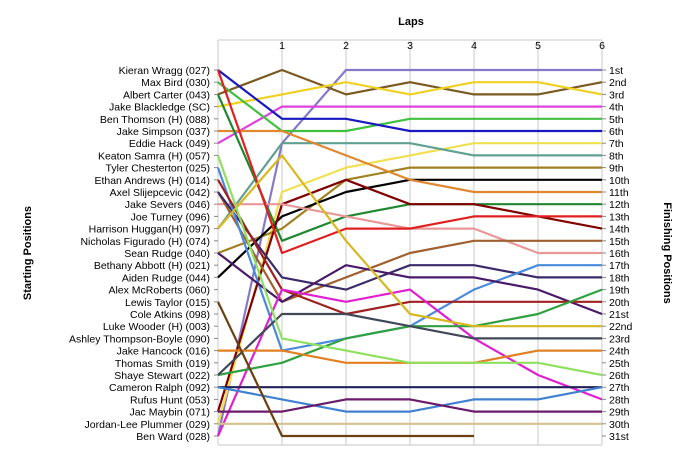 Image resolution: width=700 pixels, height=465 pixels. Describe the element at coordinates (619, 193) in the screenshot. I see `finishing-position-label: 11th` at that location.